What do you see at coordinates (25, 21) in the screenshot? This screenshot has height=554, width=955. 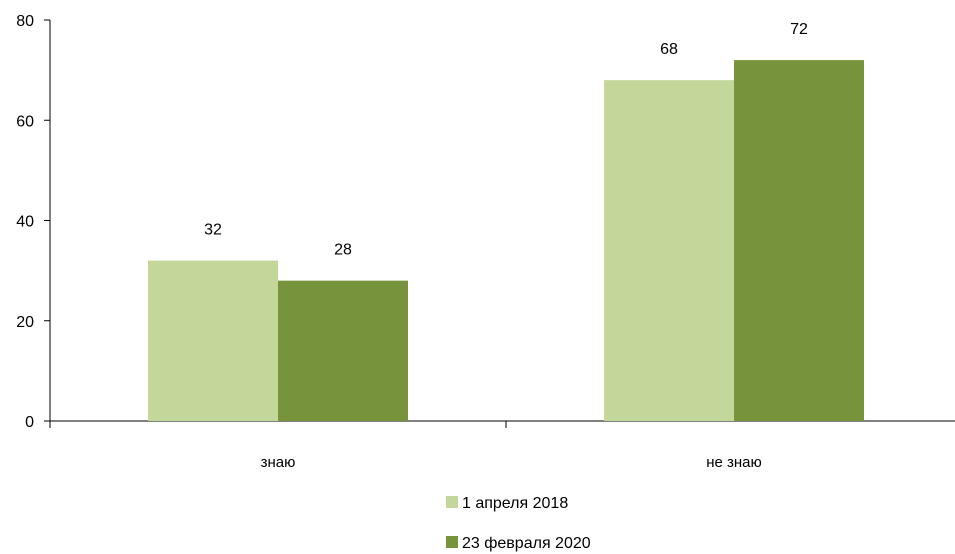 I see `y-tick-label: 80` at bounding box center [25, 21].